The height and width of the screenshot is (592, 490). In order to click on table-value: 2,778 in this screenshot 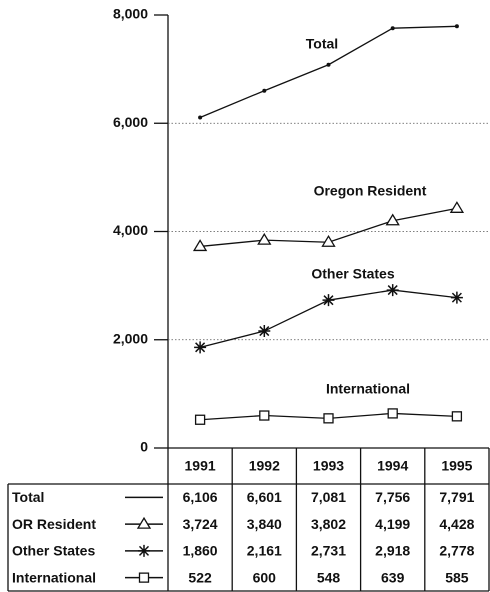, I will do `click(456, 551)`.